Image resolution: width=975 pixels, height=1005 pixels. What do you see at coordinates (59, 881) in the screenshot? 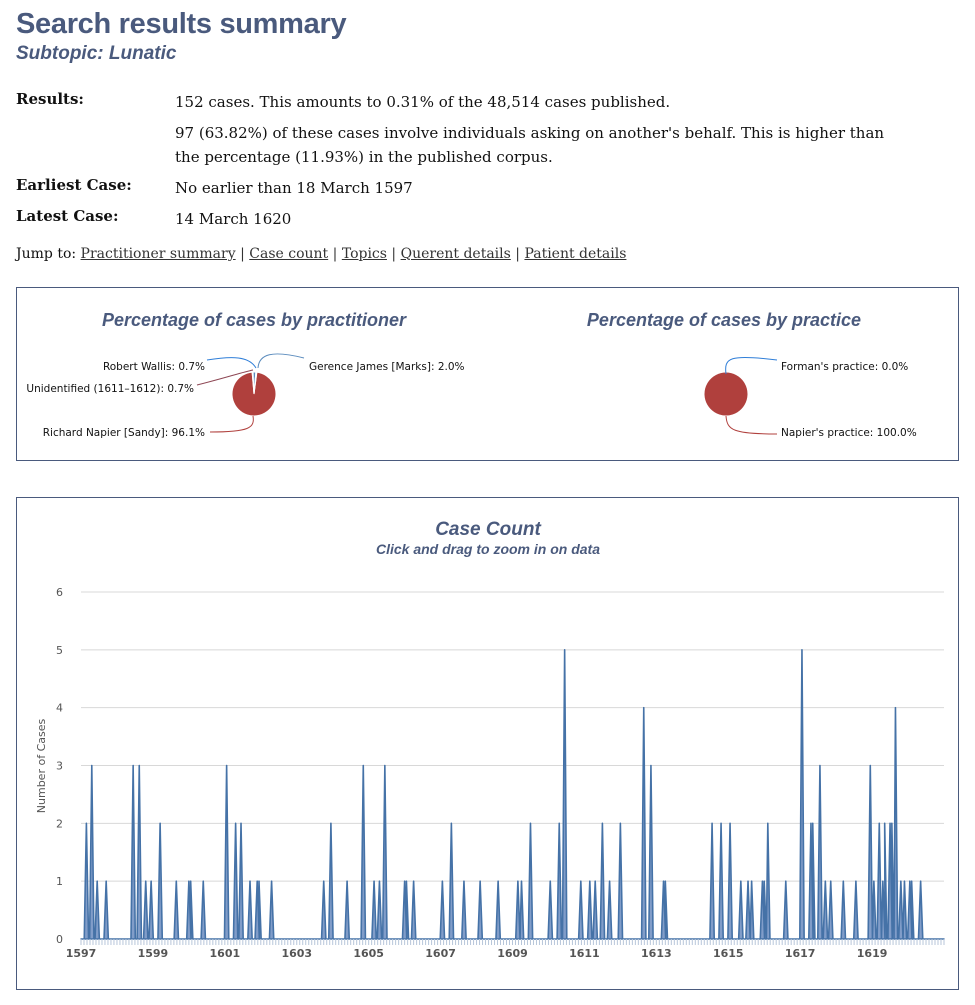
I see `y-tick-label: 1` at bounding box center [59, 881].